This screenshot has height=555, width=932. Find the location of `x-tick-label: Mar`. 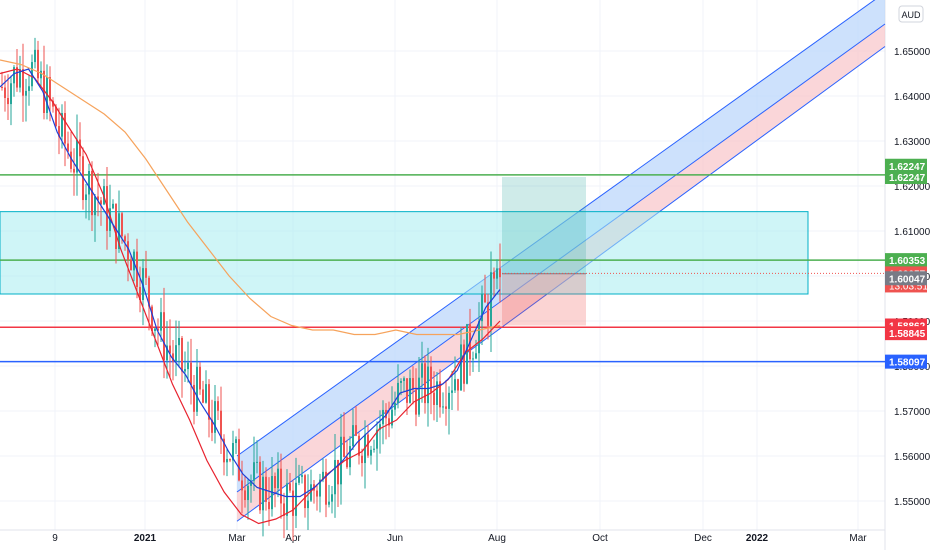

x-tick-label: Mar is located at coordinates (237, 538).